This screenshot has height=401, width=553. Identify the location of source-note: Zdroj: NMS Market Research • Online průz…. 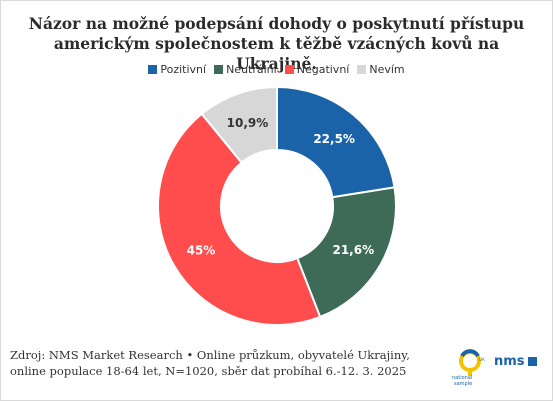
(210, 363).